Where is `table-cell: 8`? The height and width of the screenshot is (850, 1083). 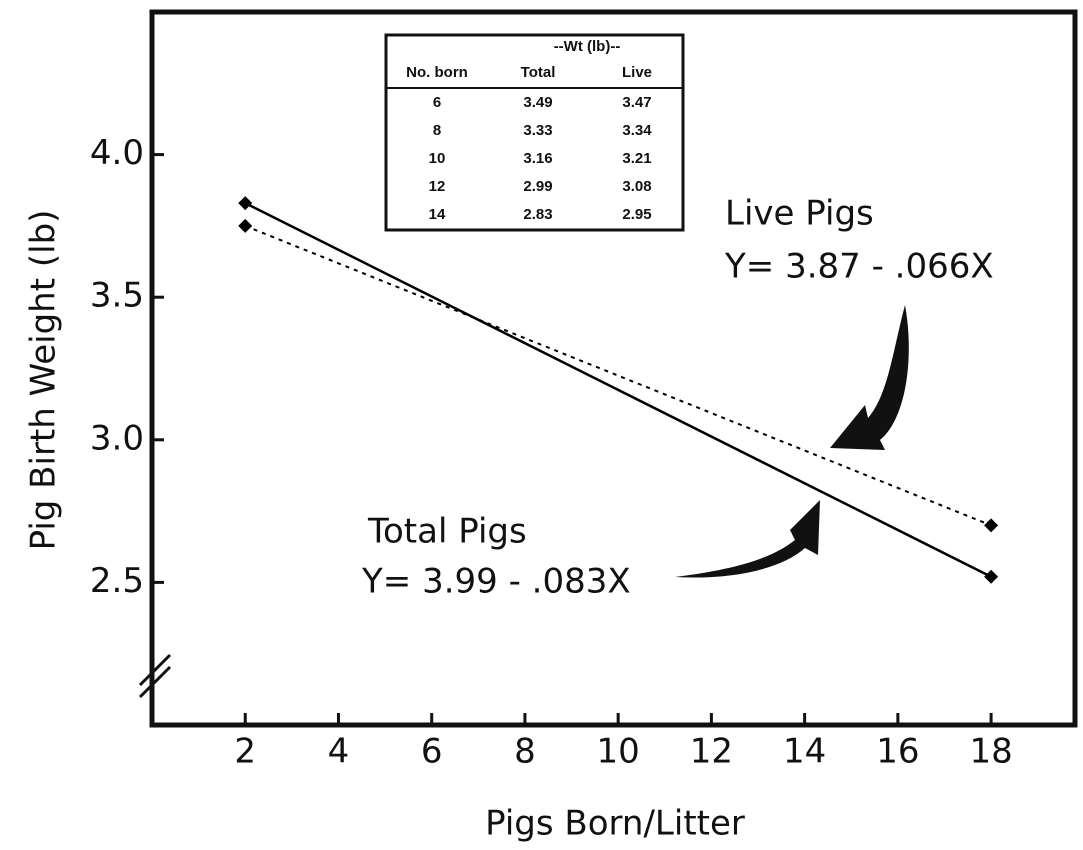
table-cell: 8 is located at coordinates (437, 130).